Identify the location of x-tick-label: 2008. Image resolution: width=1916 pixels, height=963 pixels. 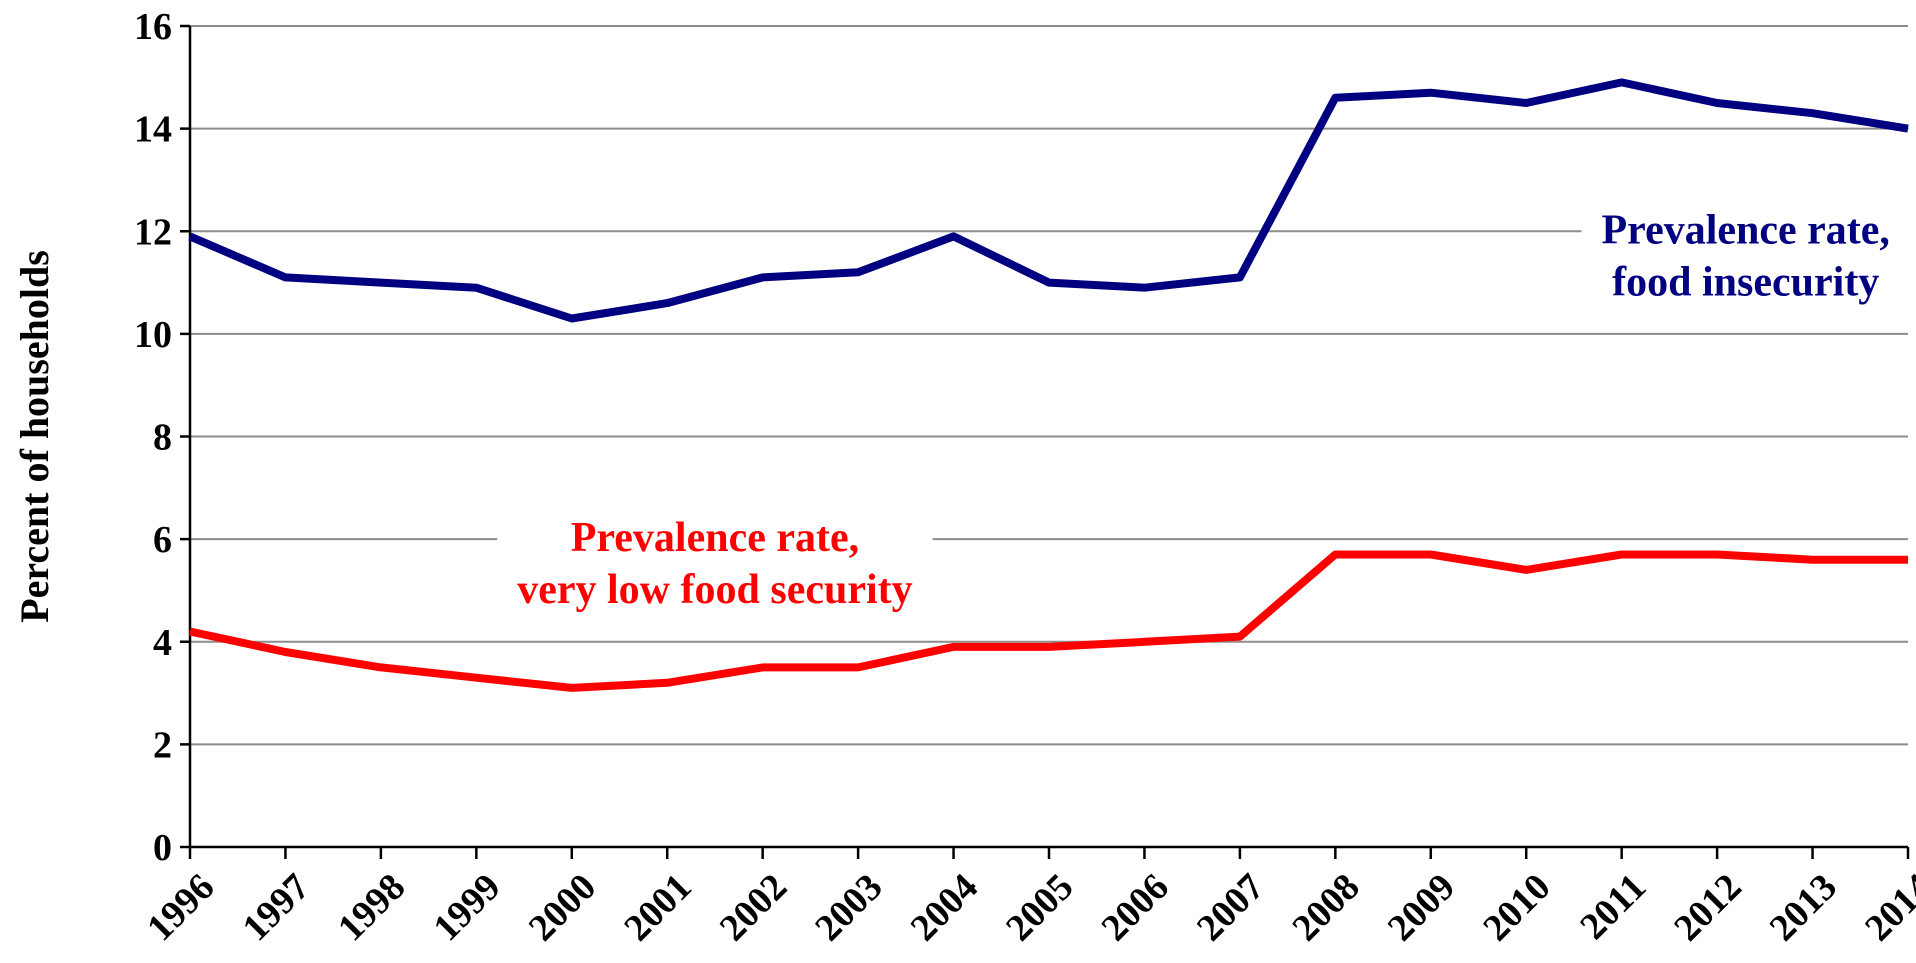
(1325, 907).